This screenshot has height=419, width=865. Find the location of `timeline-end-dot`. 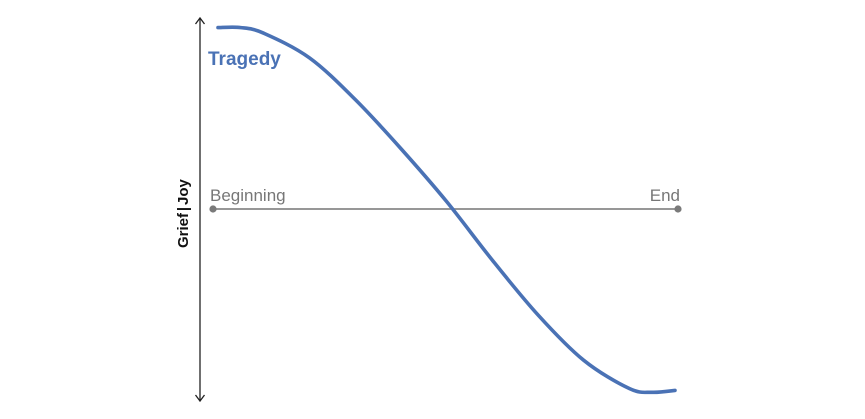

timeline-end-dot is located at coordinates (678, 209).